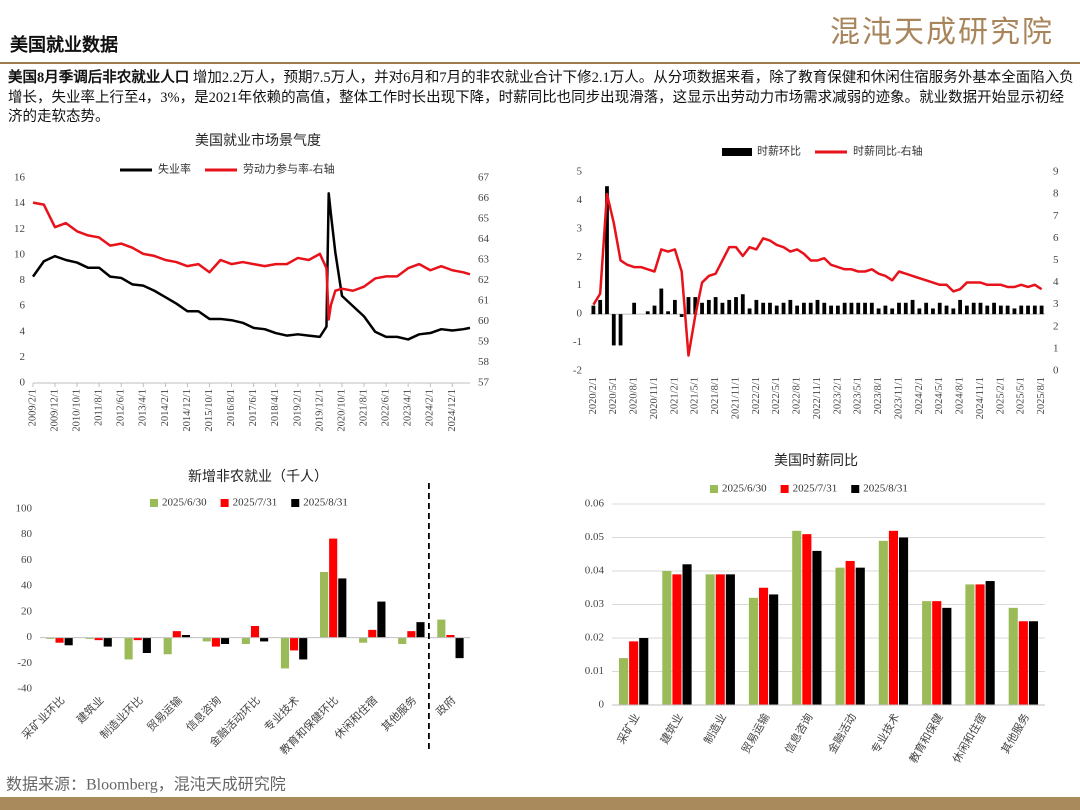 The width and height of the screenshot is (1080, 810). I want to click on x-tick-label: 2025/2/1, so click(1000, 395).